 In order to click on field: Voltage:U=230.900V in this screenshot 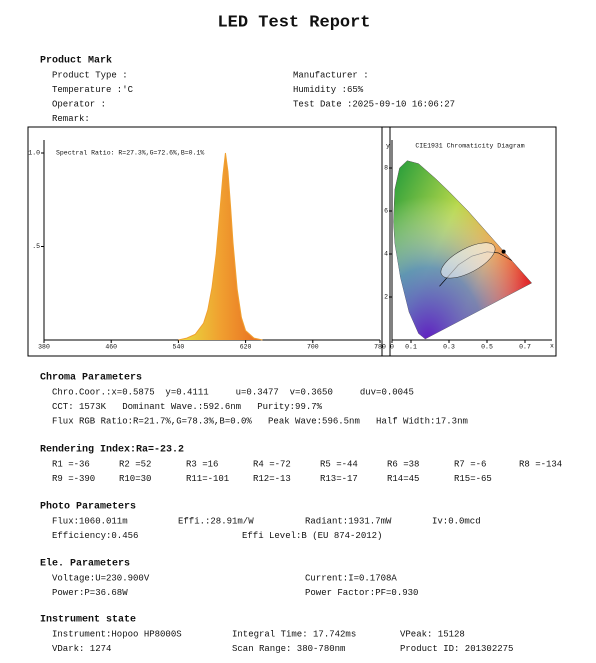, I will do `click(101, 578)`.